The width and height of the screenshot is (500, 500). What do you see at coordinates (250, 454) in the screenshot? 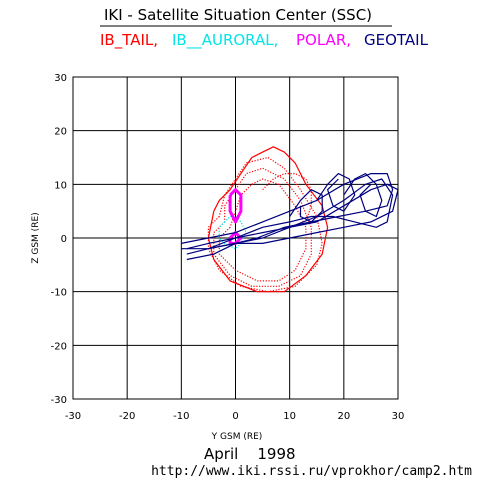
I see `footer-date: April 1998` at bounding box center [250, 454].